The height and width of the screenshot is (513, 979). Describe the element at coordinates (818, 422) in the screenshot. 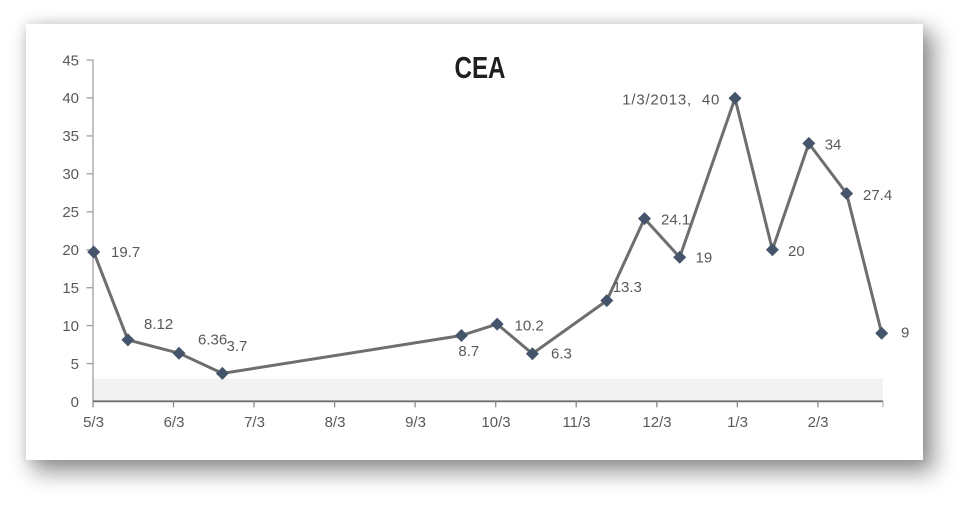

I see `svg-text: 2/3` at that location.